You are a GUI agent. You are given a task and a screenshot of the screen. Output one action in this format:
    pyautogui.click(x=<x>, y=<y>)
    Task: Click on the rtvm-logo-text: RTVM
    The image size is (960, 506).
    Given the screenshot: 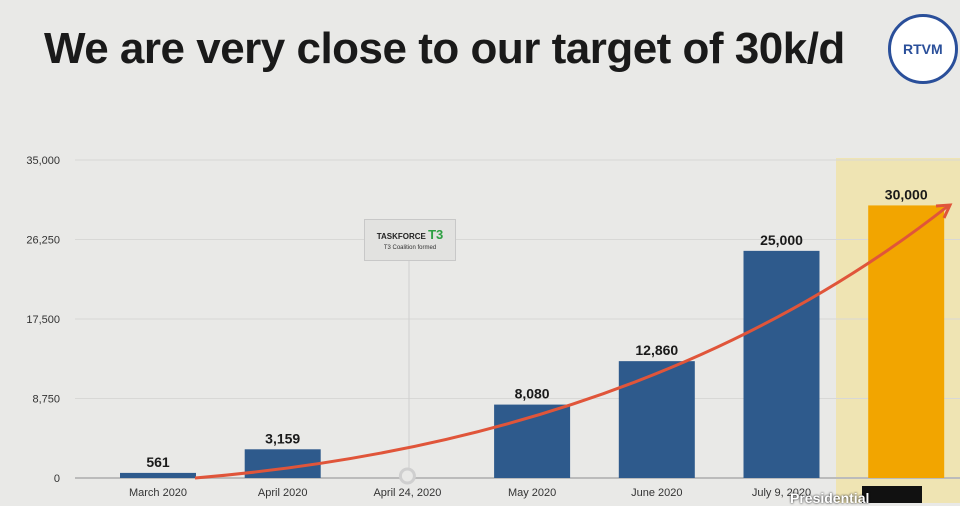 What is the action you would take?
    pyautogui.click(x=923, y=49)
    